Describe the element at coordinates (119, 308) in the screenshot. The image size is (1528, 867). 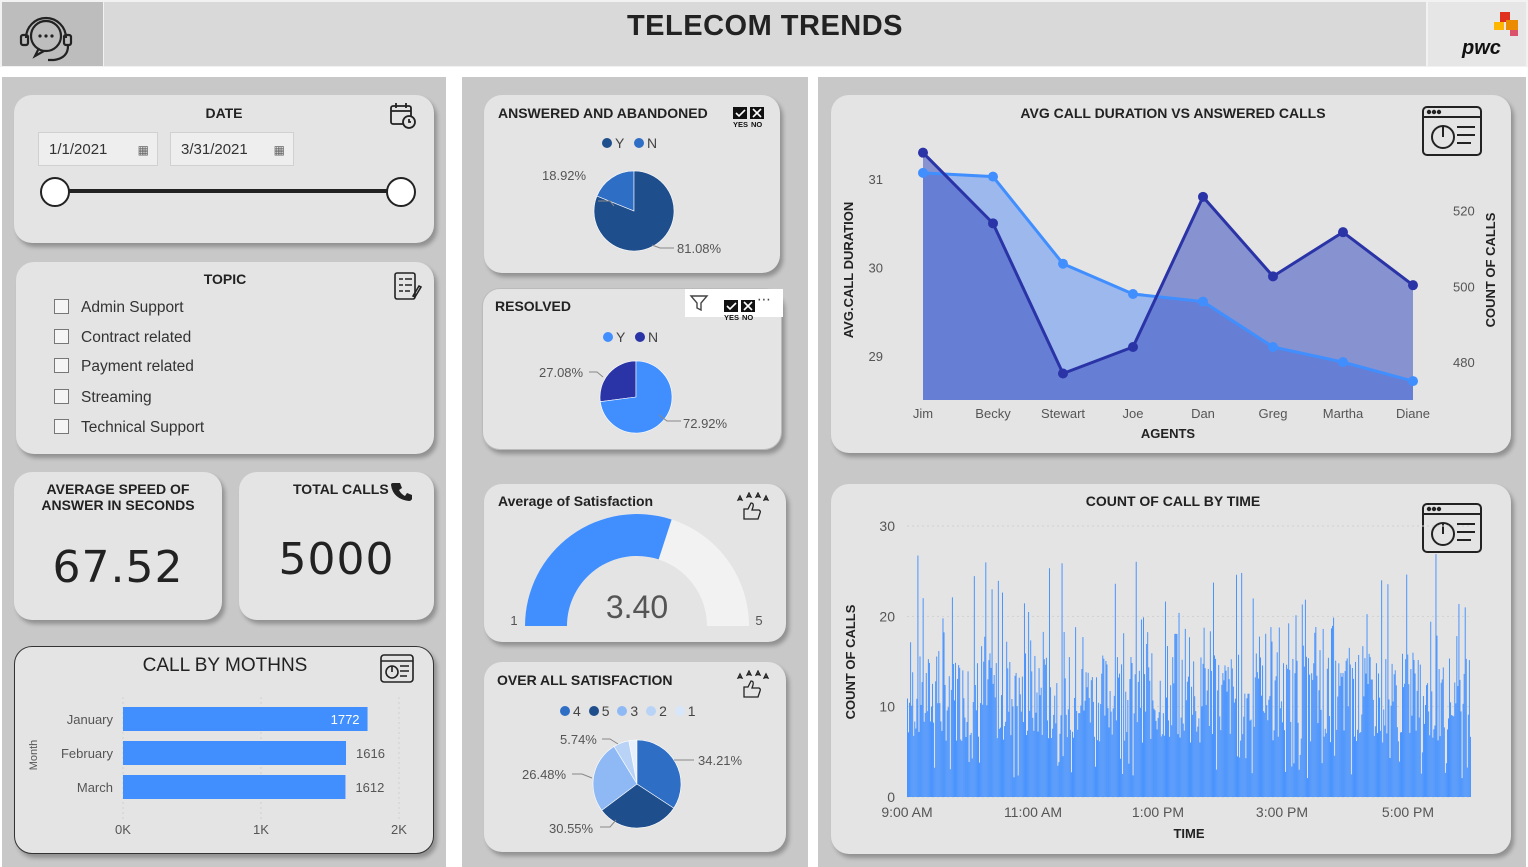
I see `topic-item-admin-support: Admin Support` at that location.